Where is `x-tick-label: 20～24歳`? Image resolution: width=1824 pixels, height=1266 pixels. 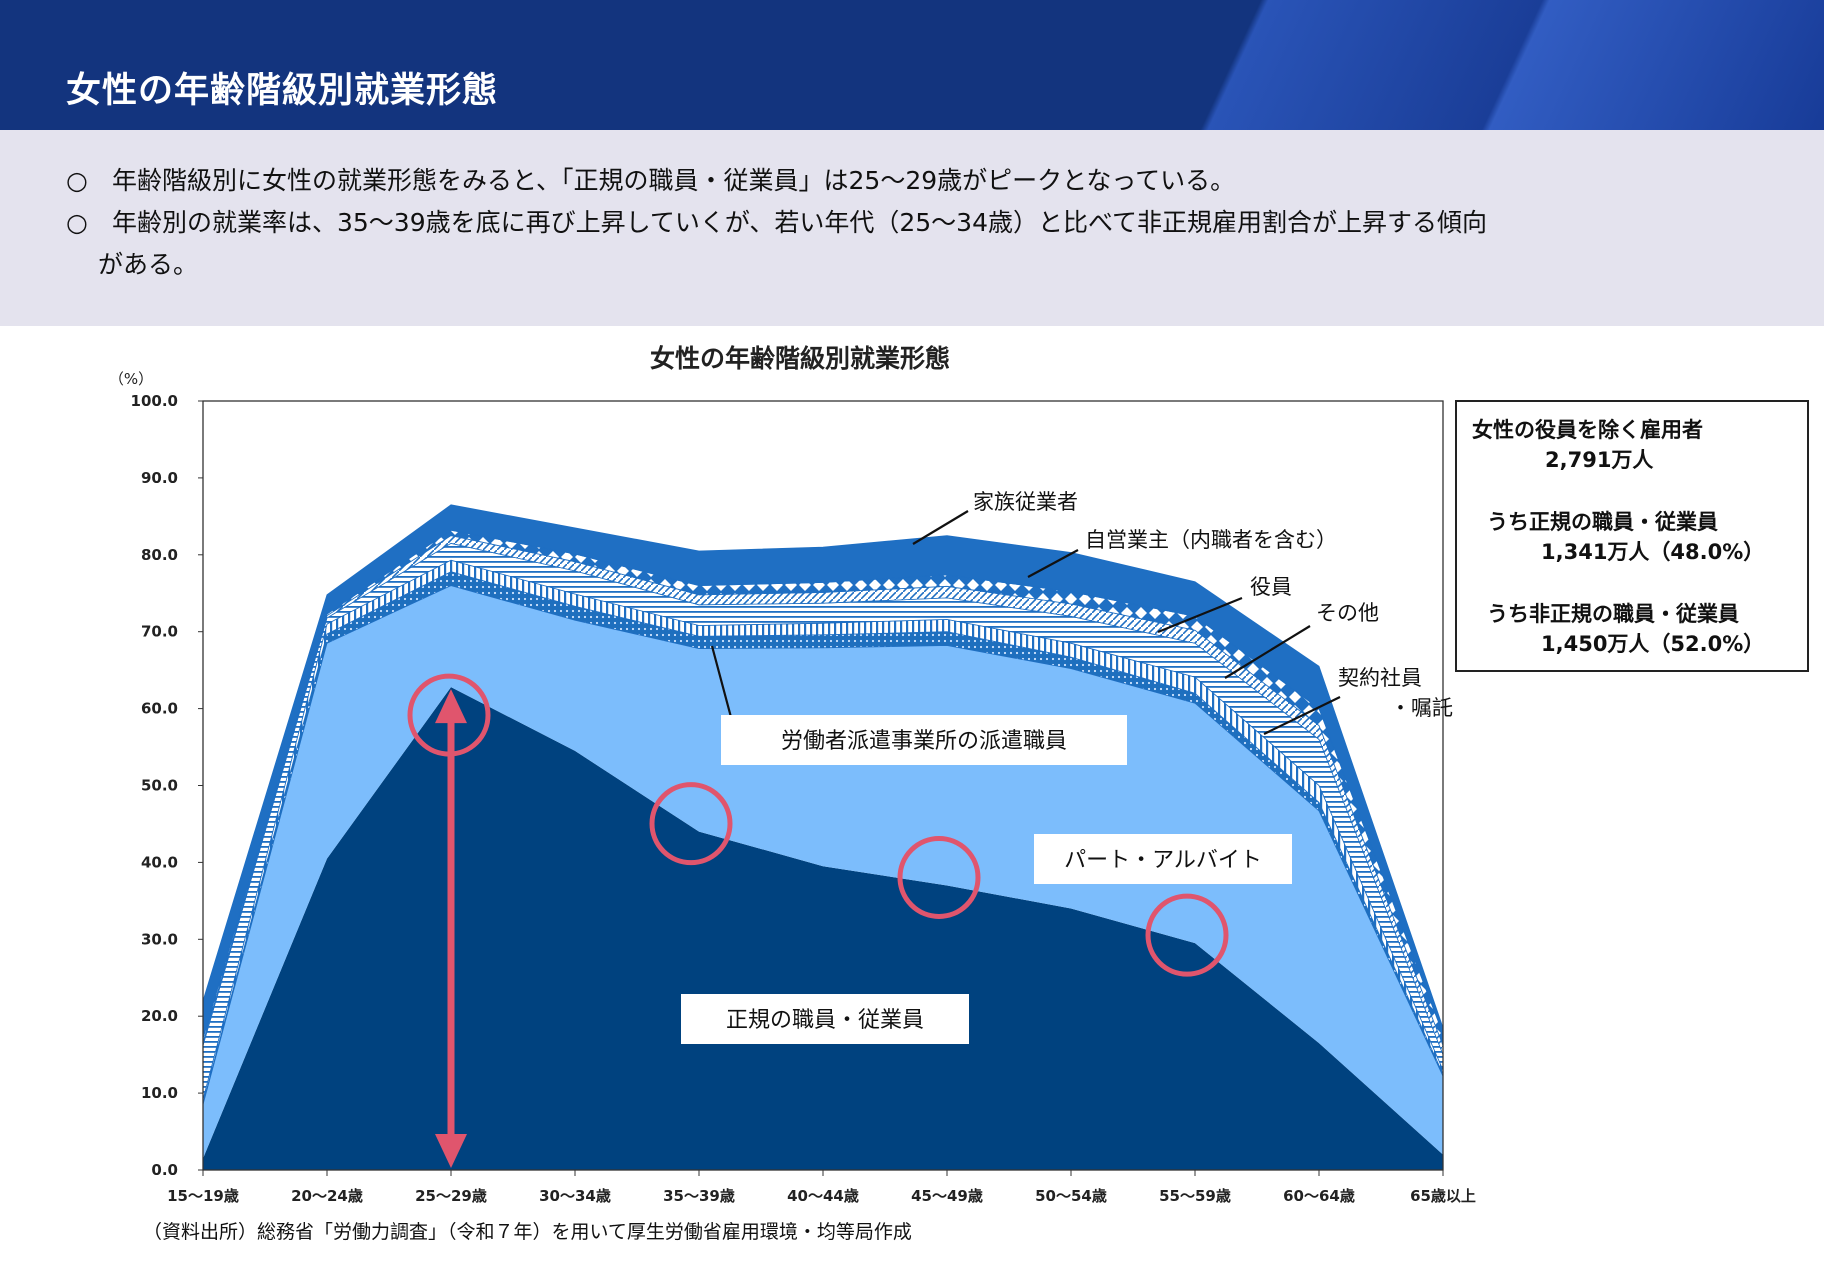
x-tick-label: 20～24歳 is located at coordinates (327, 1196).